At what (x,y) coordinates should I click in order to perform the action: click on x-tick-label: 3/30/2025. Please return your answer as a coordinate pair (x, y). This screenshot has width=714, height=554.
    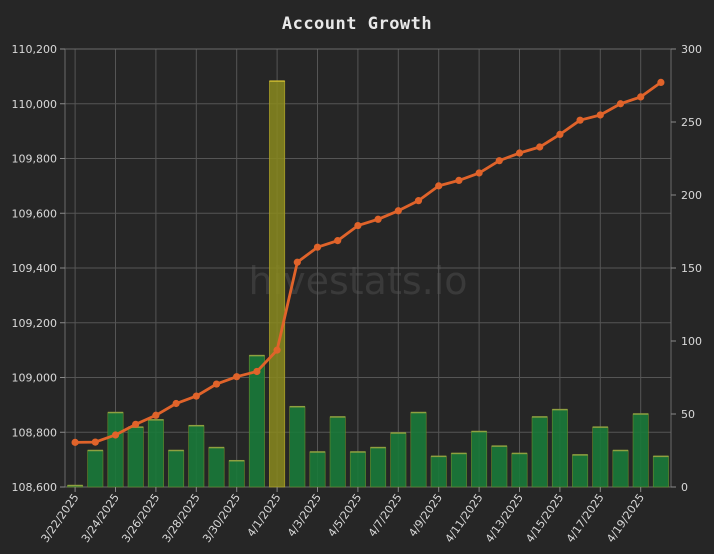
    Looking at the image, I should click on (221, 518).